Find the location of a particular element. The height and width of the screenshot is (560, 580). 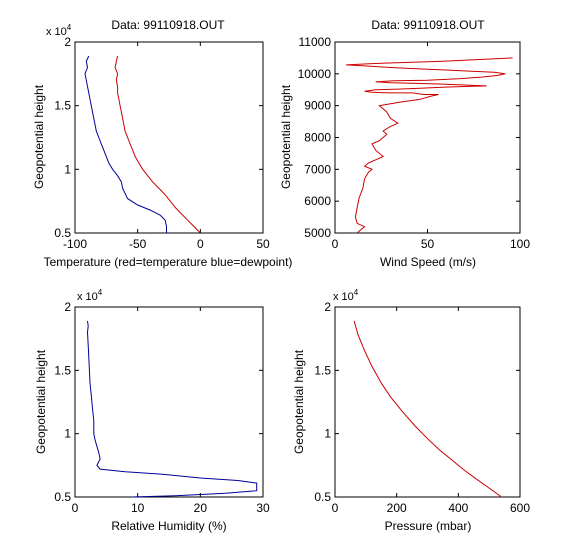

y-tick-label: 6000 is located at coordinates (317, 201).